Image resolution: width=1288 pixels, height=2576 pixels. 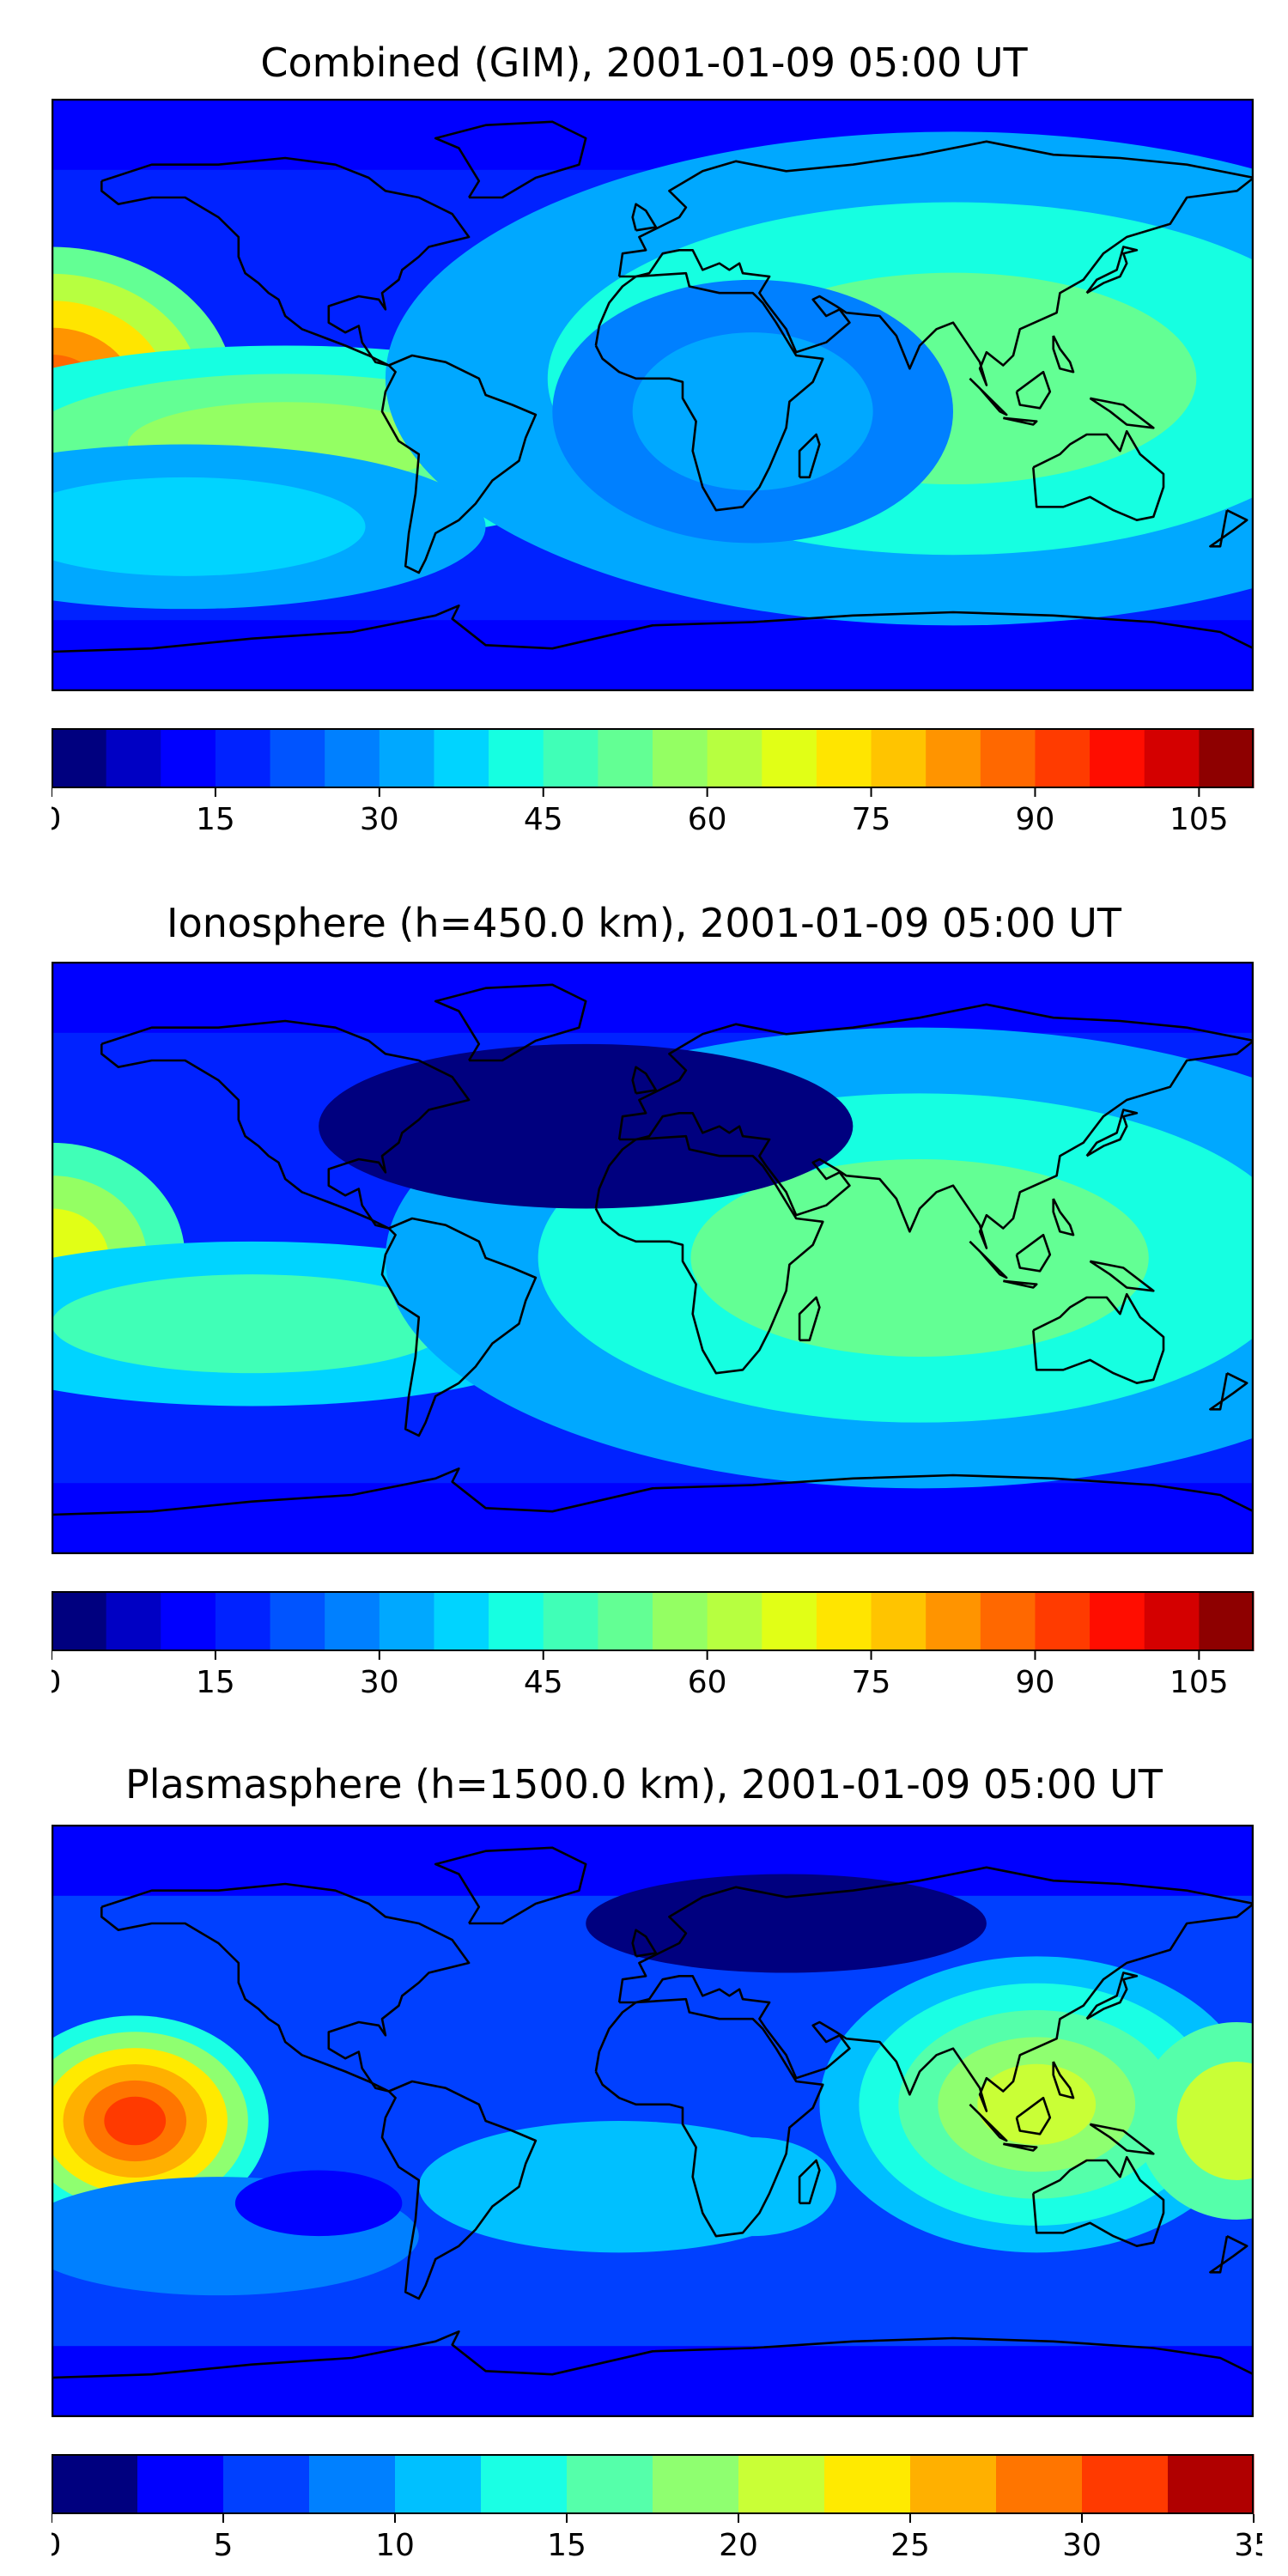 I want to click on colorbar-ionosphere: 0 15 30 45 60 75 90 105, so click(x=653, y=1642).